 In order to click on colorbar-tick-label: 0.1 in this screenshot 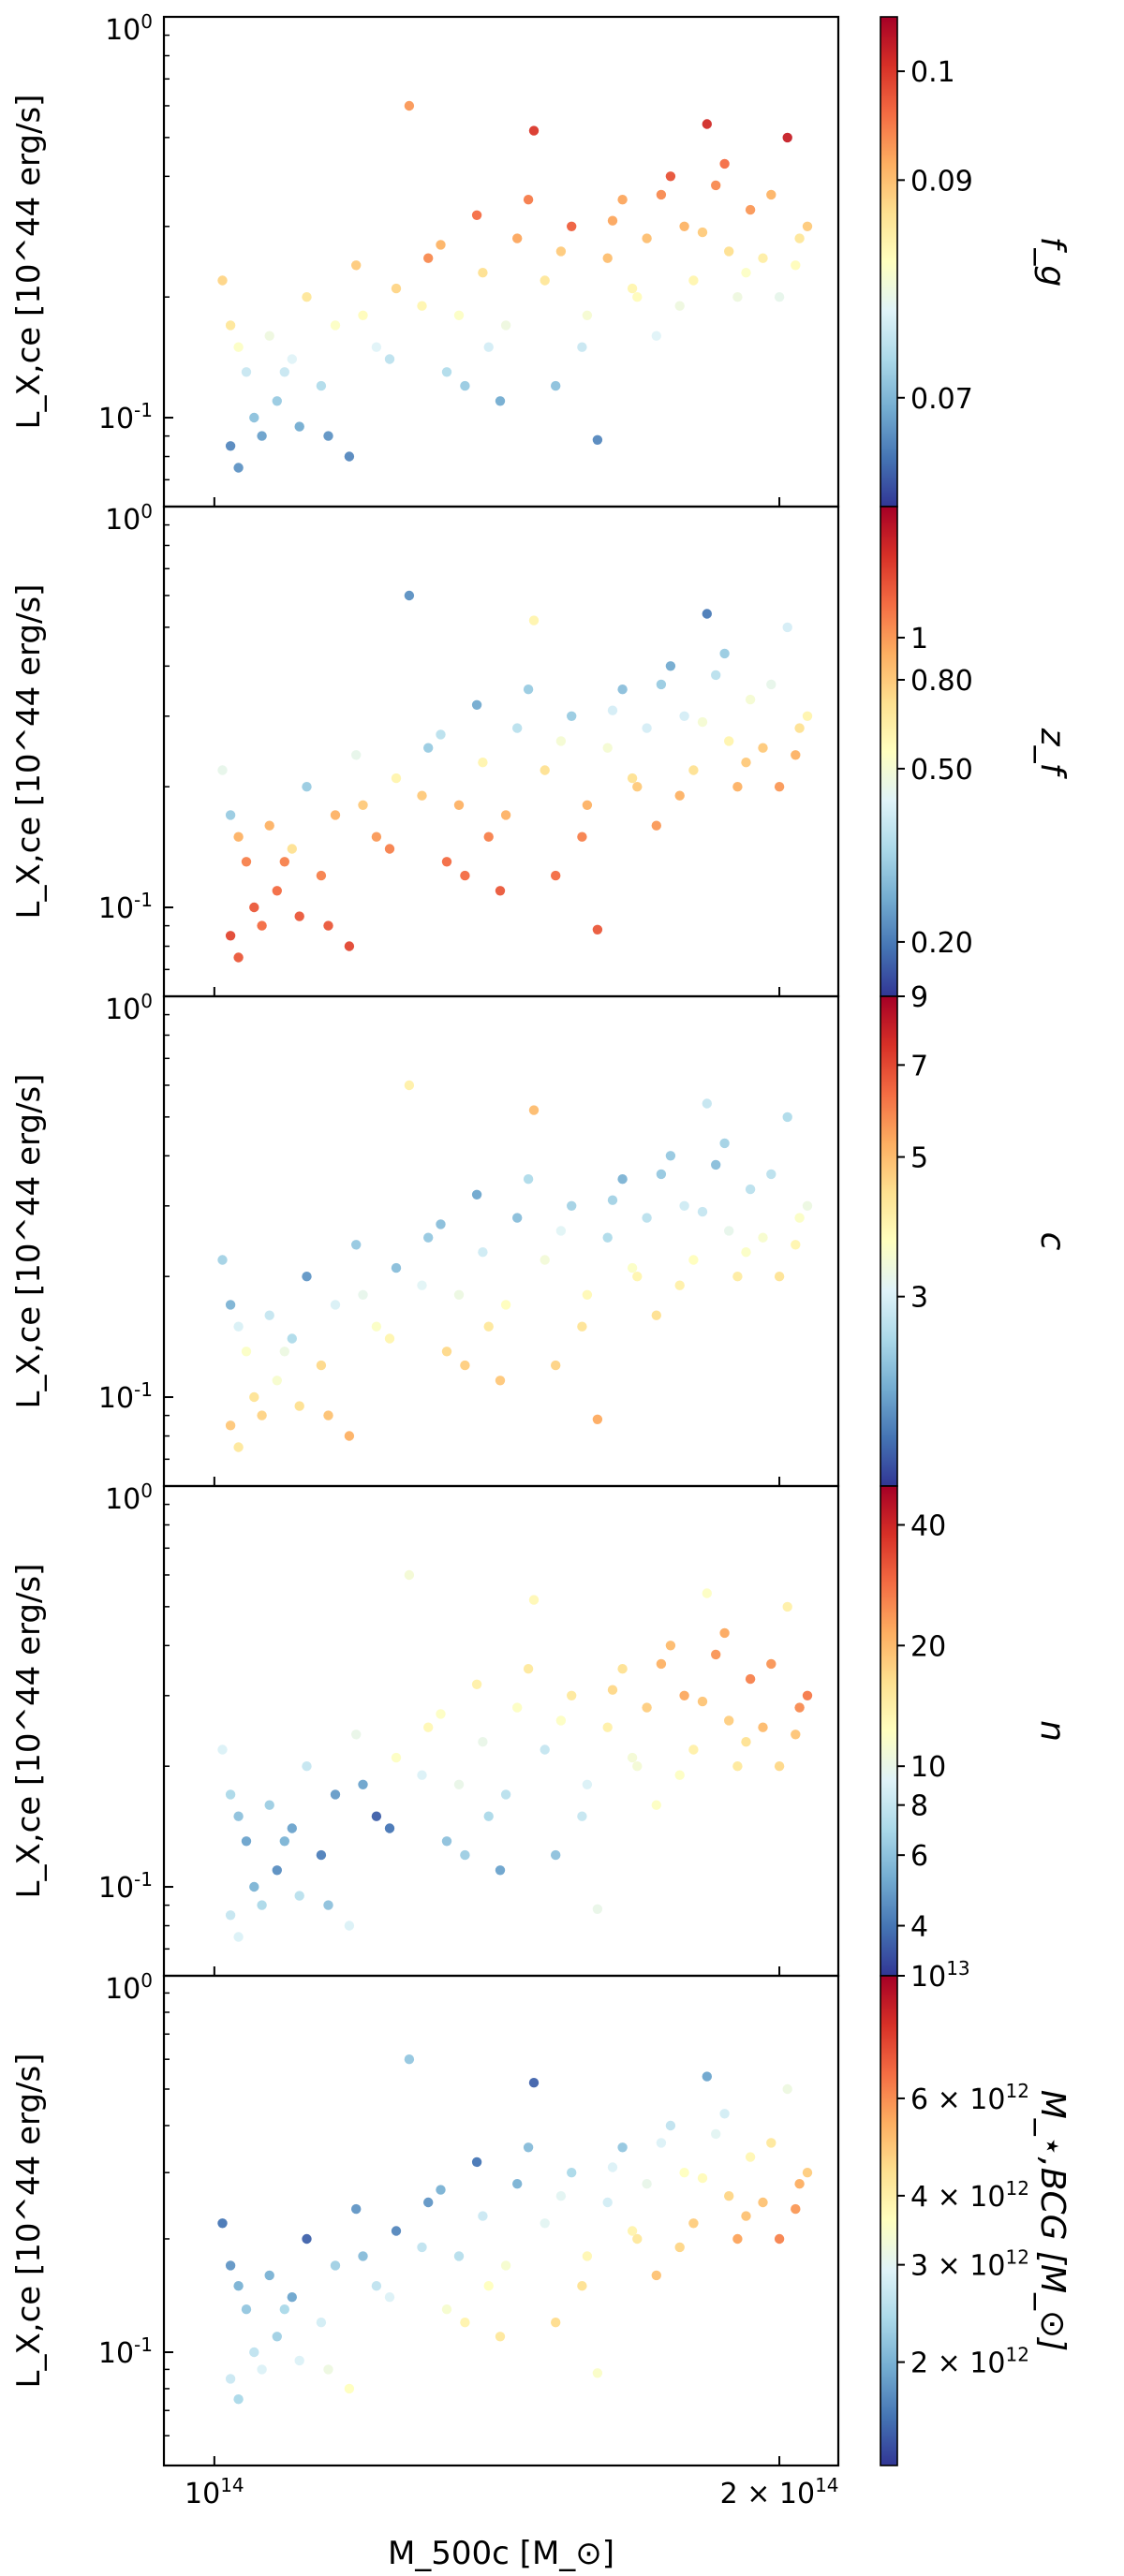, I will do `click(932, 72)`.